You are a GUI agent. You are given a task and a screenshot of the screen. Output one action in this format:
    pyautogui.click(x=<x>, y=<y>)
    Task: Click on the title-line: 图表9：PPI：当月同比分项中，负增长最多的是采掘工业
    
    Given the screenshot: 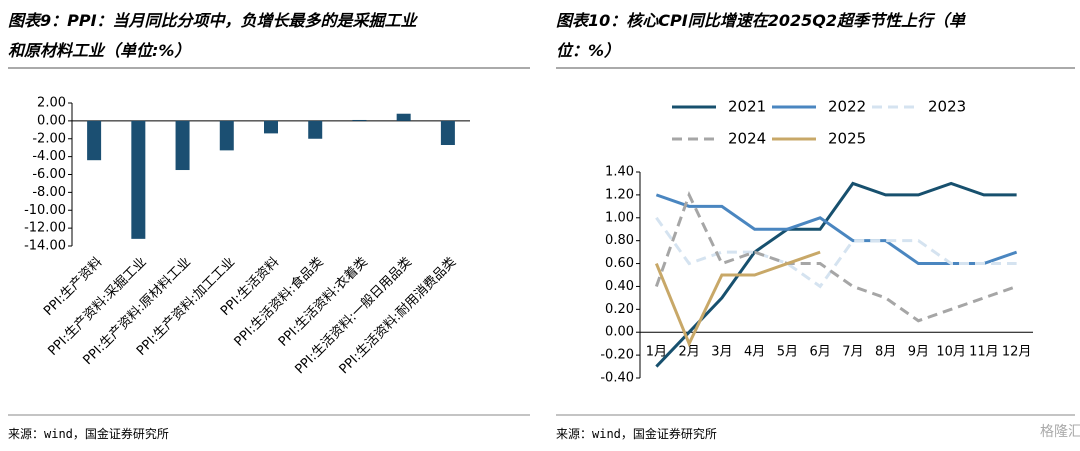 What is the action you would take?
    pyautogui.click(x=213, y=20)
    